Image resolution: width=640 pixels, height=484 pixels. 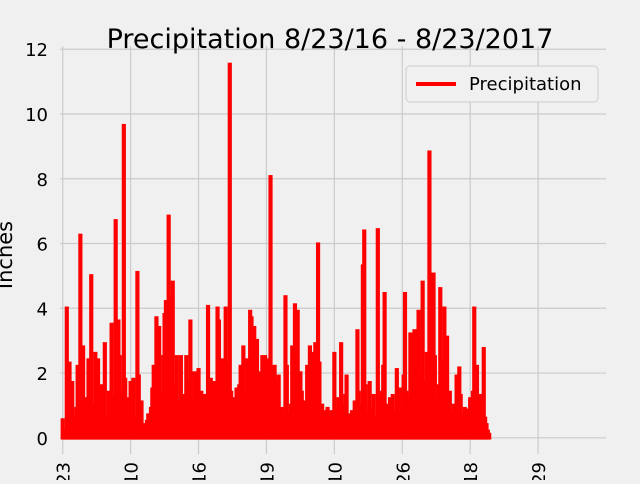 What do you see at coordinates (42, 374) in the screenshot?
I see `y-tick-label: 2` at bounding box center [42, 374].